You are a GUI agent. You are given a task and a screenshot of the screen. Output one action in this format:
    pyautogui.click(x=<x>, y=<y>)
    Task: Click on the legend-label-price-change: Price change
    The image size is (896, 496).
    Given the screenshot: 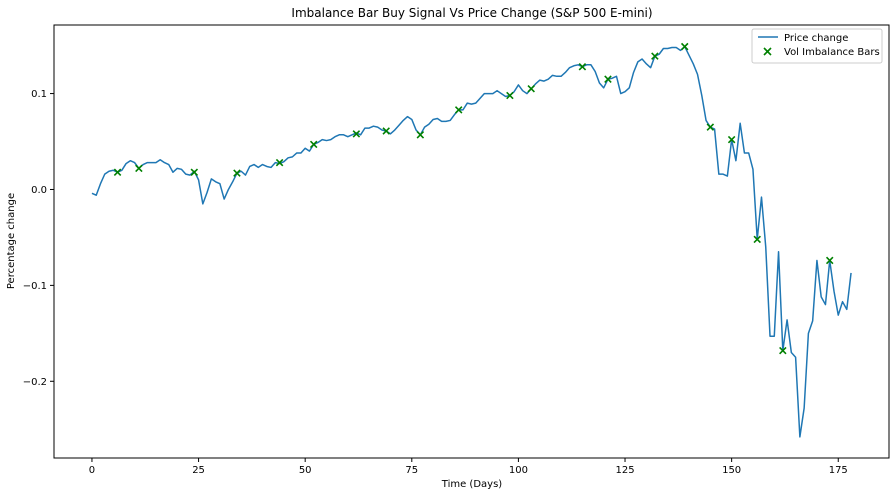 What is the action you would take?
    pyautogui.click(x=816, y=38)
    